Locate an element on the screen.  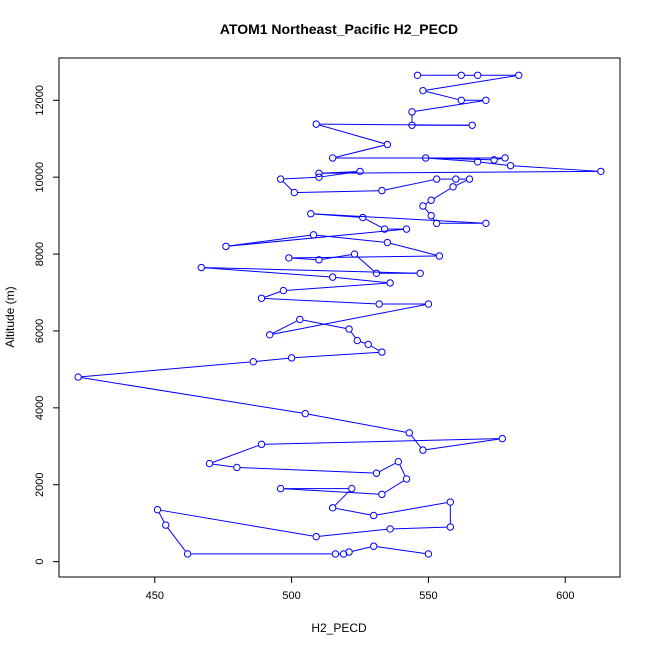
x-tick-label: 600 is located at coordinates (565, 596).